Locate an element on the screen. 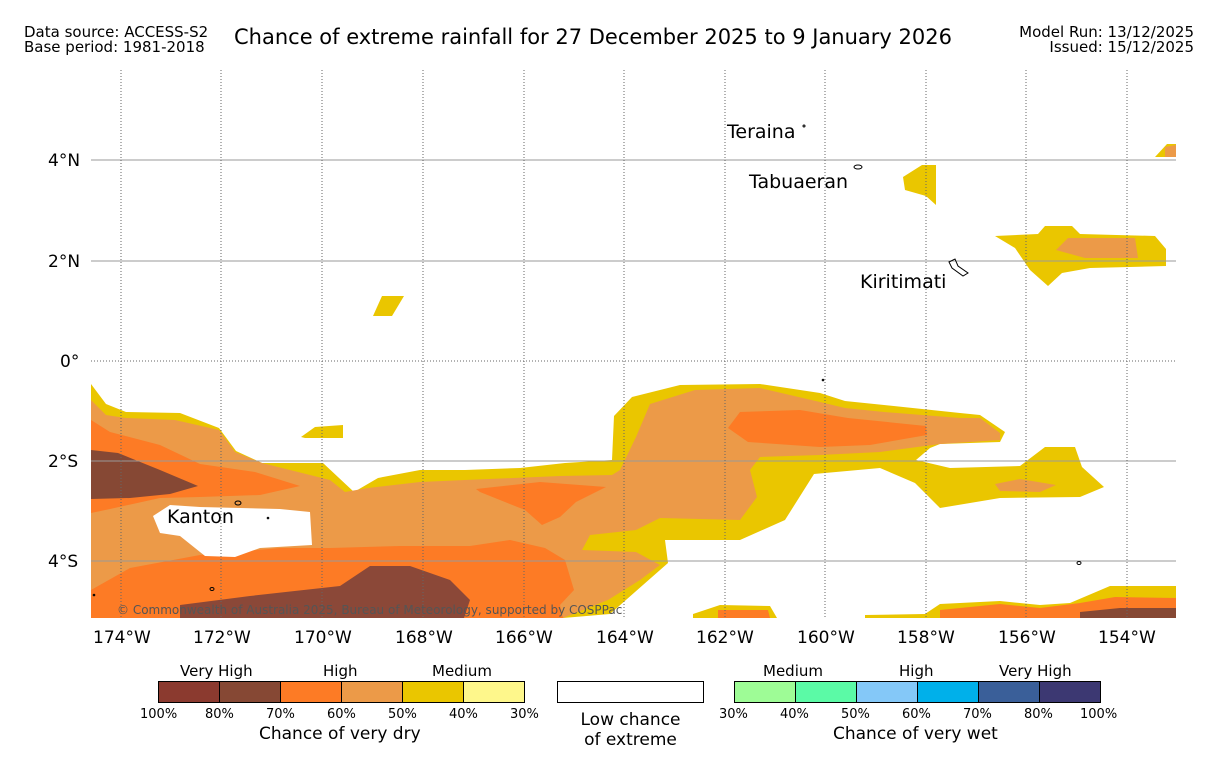 The image size is (1219, 758). lon-label-154w: 154°W is located at coordinates (1127, 638).